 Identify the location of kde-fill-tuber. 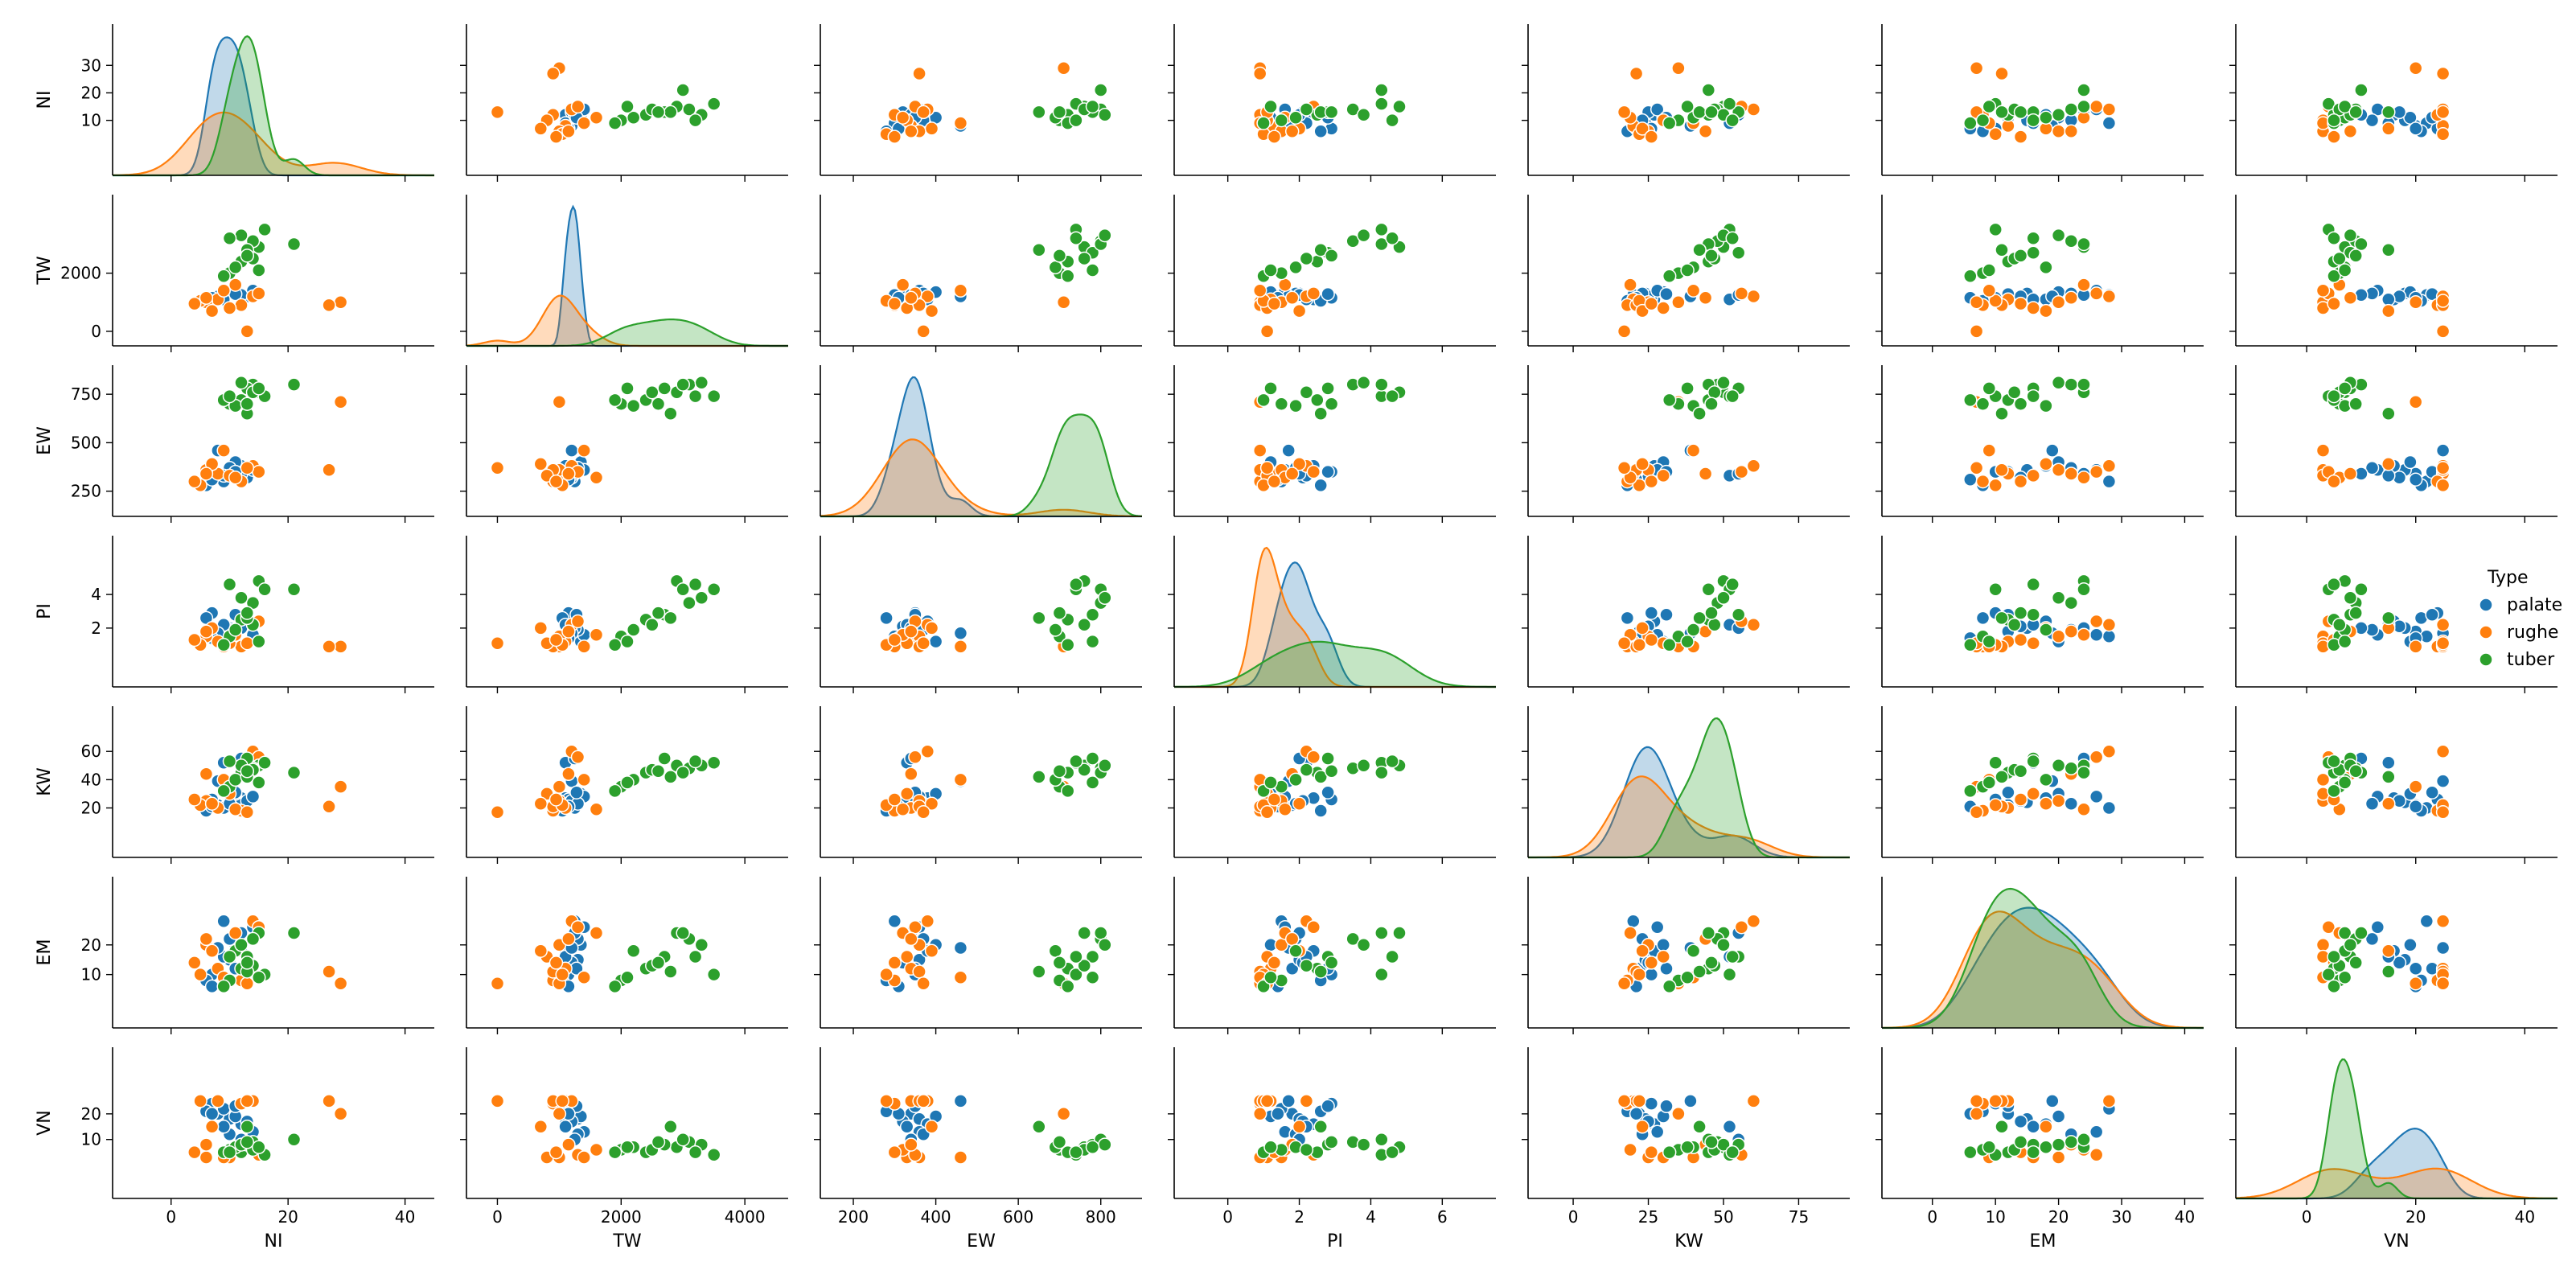
(273, 105).